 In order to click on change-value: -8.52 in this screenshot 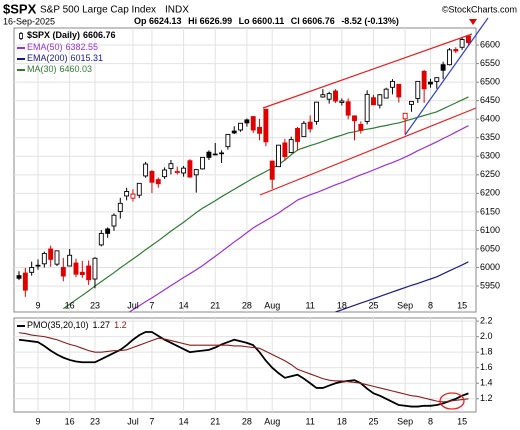, I will do `click(351, 21)`.